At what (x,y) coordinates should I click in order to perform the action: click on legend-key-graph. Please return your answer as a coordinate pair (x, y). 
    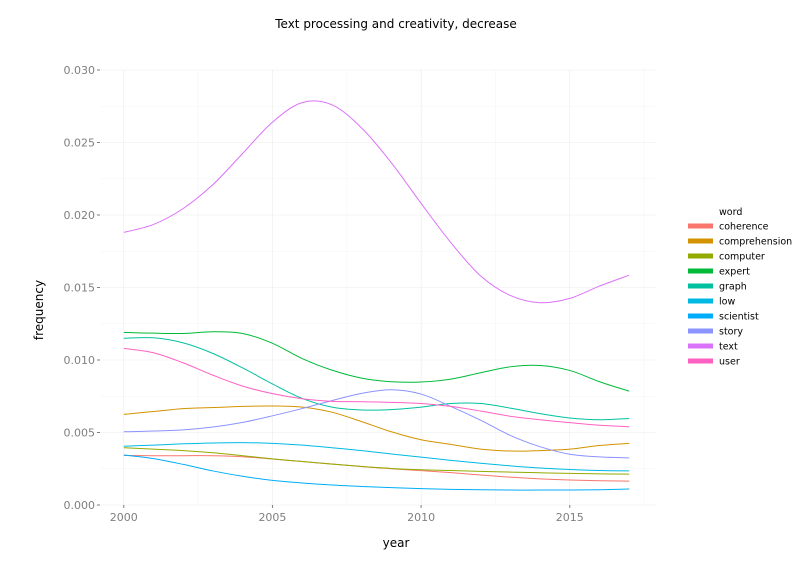
    Looking at the image, I should click on (700, 286).